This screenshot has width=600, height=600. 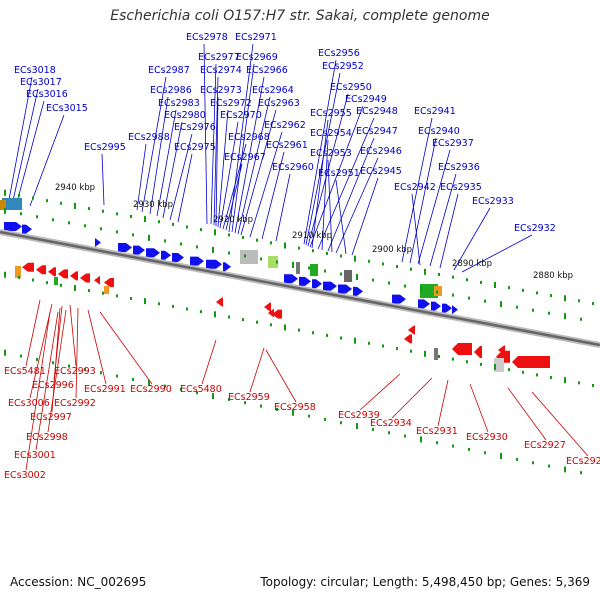 I want to click on gene-label-ecs2940: ECs2940, so click(x=439, y=131).